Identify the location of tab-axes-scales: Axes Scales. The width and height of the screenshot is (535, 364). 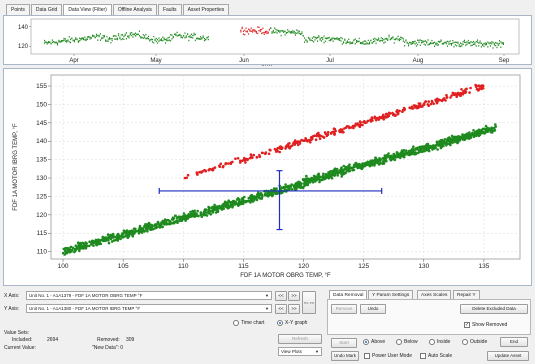
(434, 295).